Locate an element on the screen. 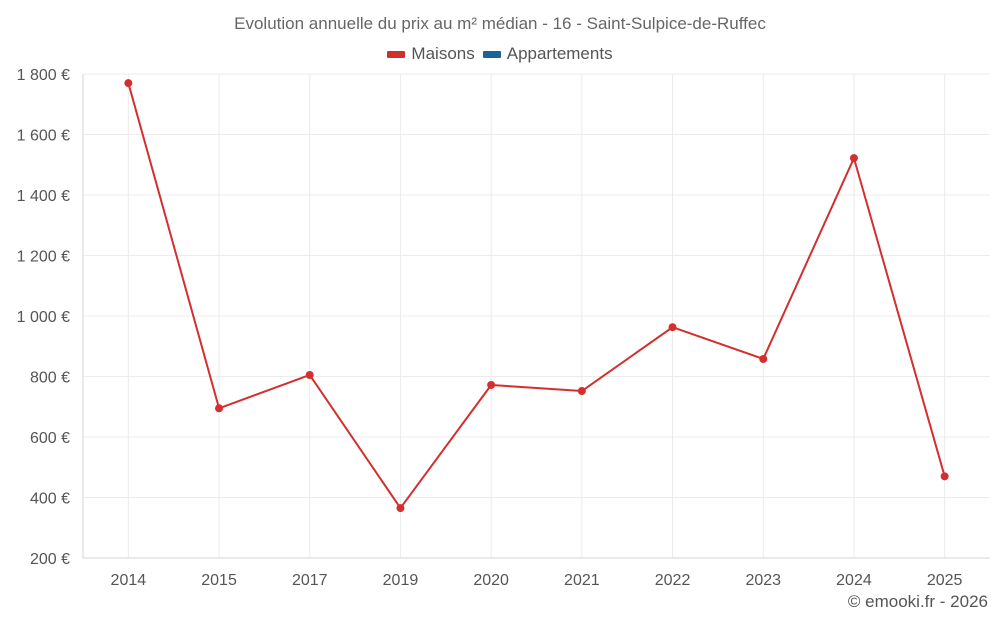 The width and height of the screenshot is (1000, 625). legend-item-appartements: Appartements is located at coordinates (547, 54).